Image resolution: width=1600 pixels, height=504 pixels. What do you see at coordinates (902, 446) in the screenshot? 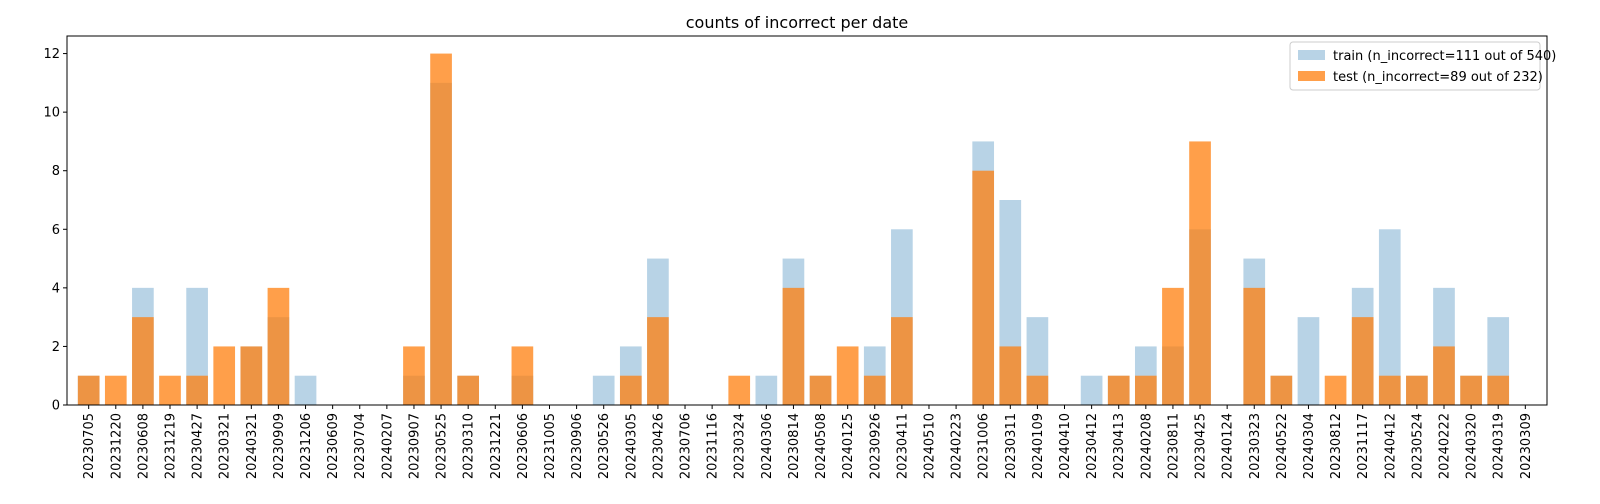
I see `x-tick-label: 20230411` at bounding box center [902, 446].